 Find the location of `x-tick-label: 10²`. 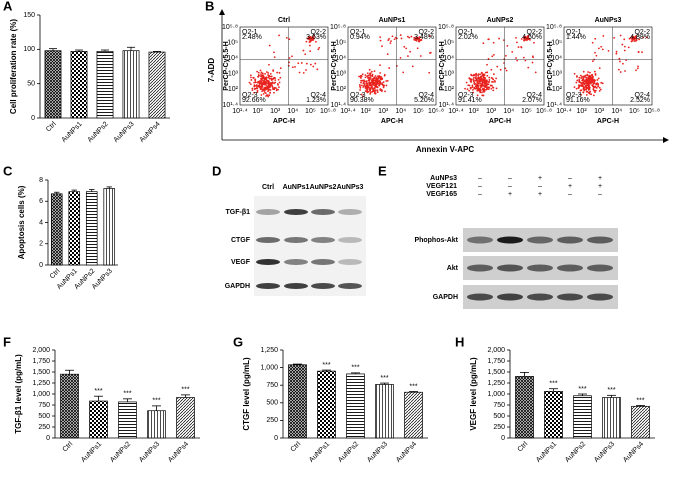

x-tick-label: 10² is located at coordinates (474, 111).